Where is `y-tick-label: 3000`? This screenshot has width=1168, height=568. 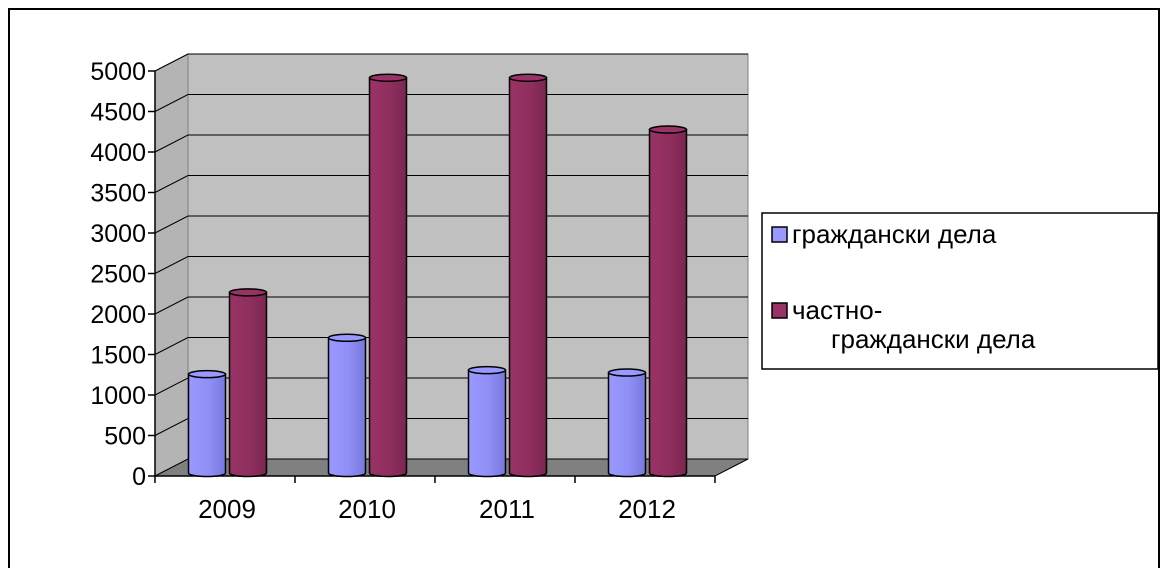
y-tick-label: 3000 is located at coordinates (118, 234).